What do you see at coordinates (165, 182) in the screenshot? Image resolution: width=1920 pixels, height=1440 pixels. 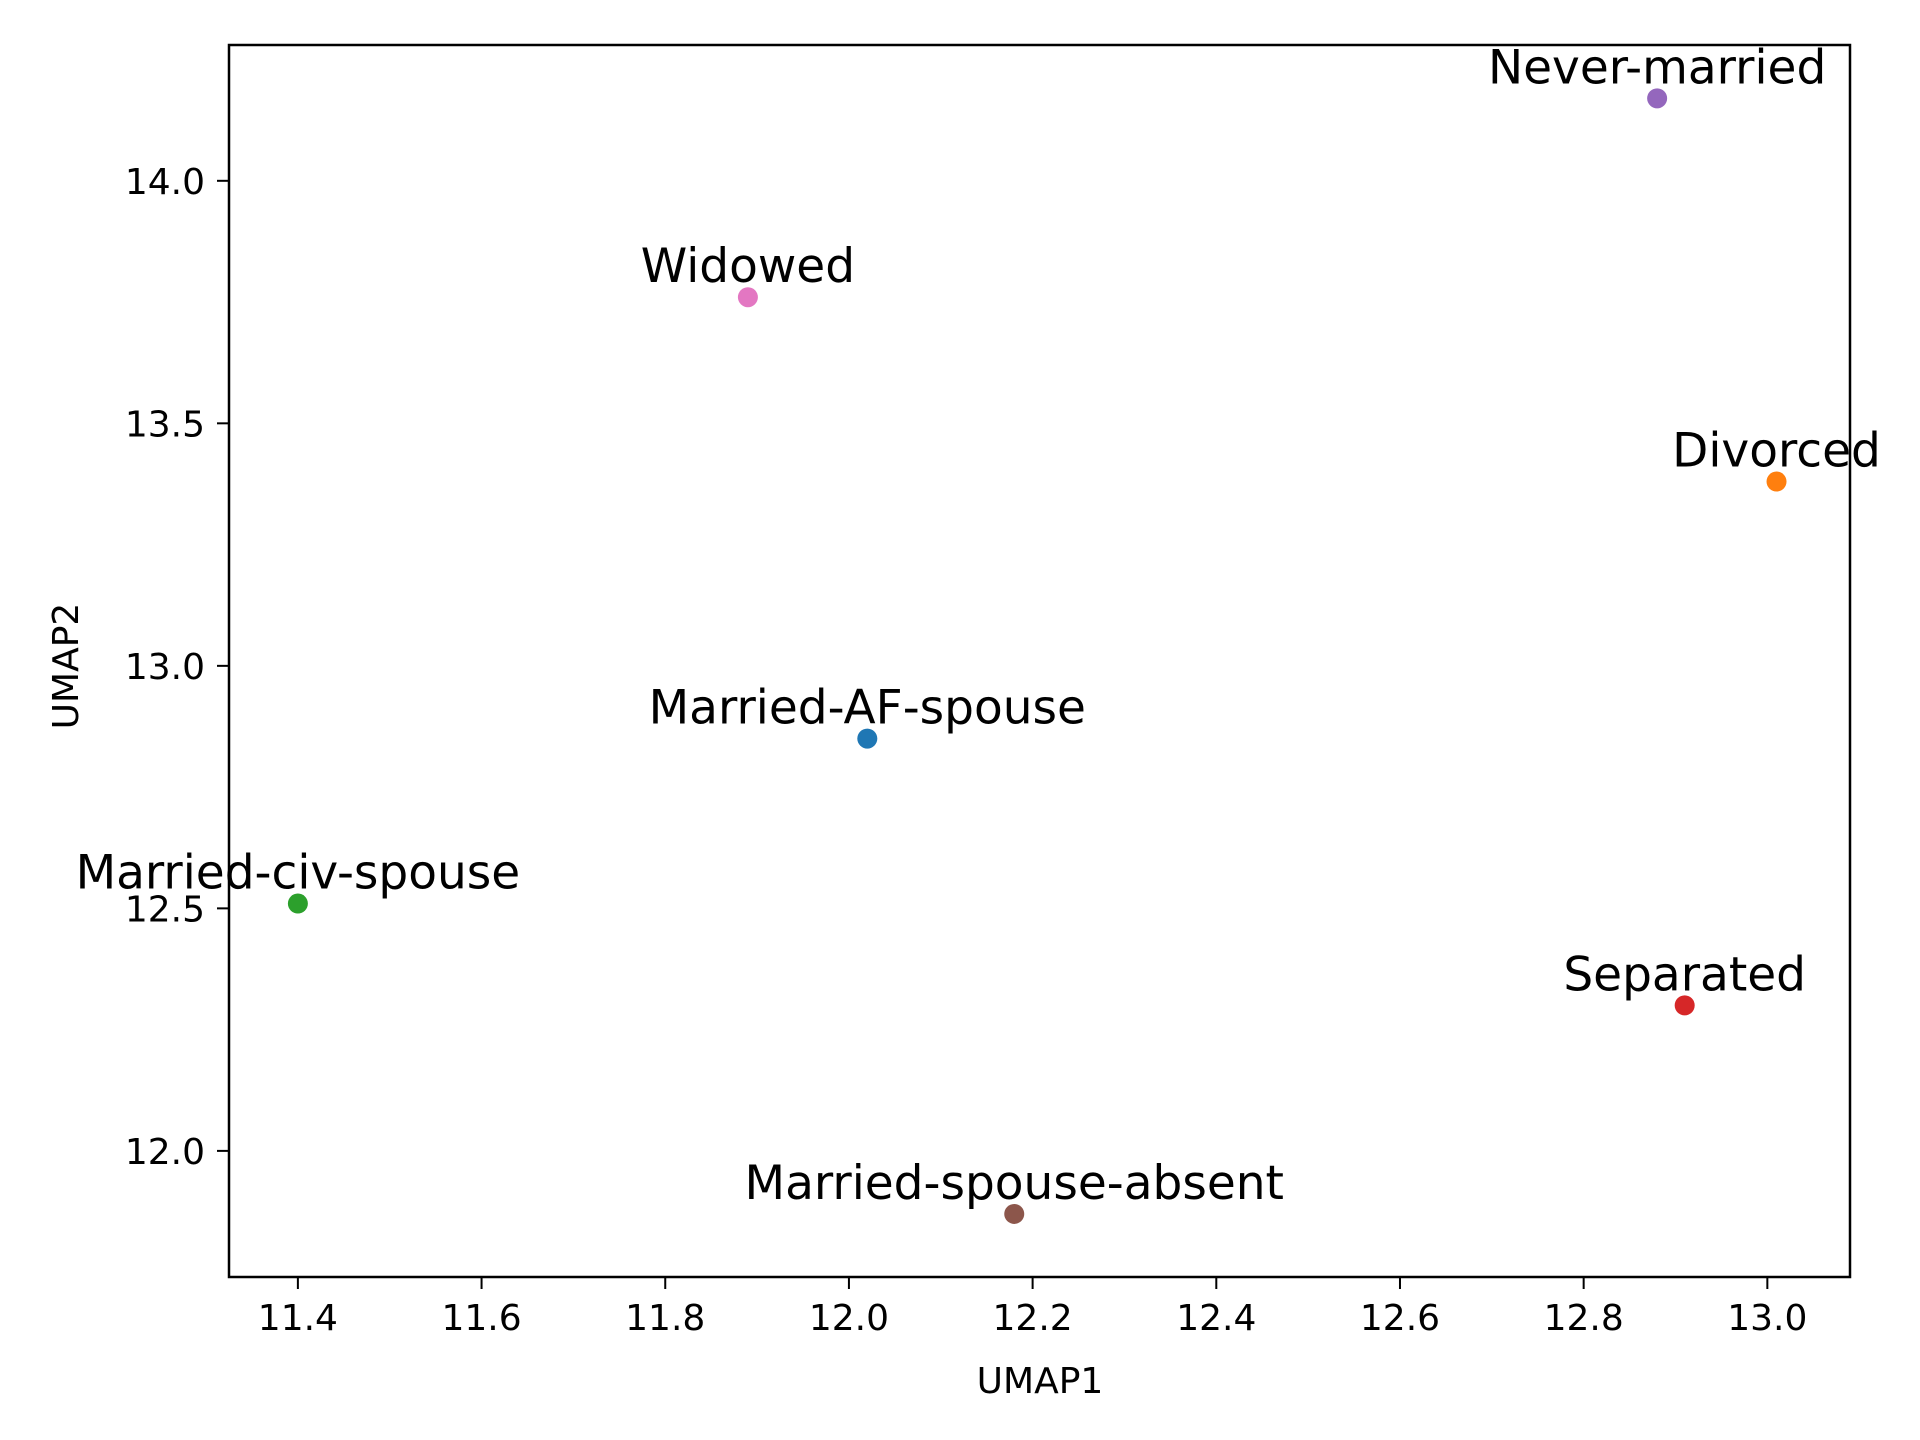 I see `y-tick-label: 14.0` at bounding box center [165, 182].